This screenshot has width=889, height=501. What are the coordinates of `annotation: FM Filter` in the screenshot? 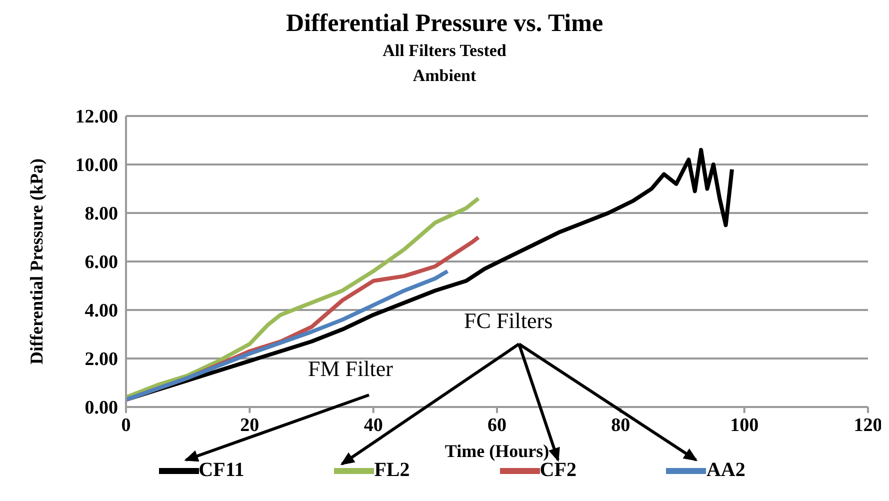 It's located at (350, 369).